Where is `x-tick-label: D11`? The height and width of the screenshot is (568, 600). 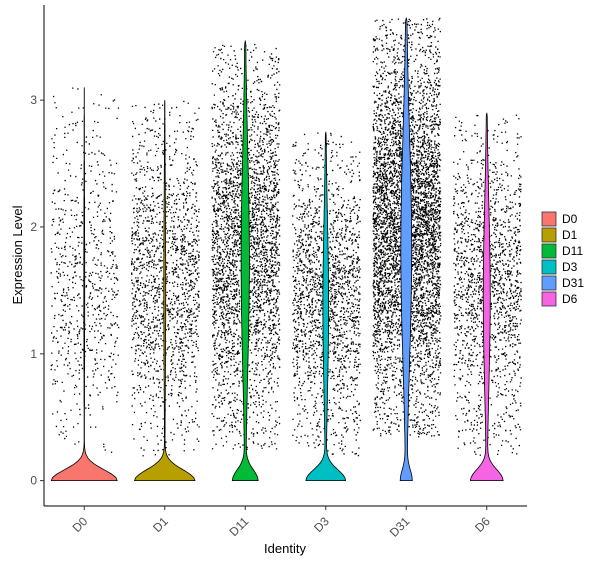 x-tick-label: D11 is located at coordinates (239, 526).